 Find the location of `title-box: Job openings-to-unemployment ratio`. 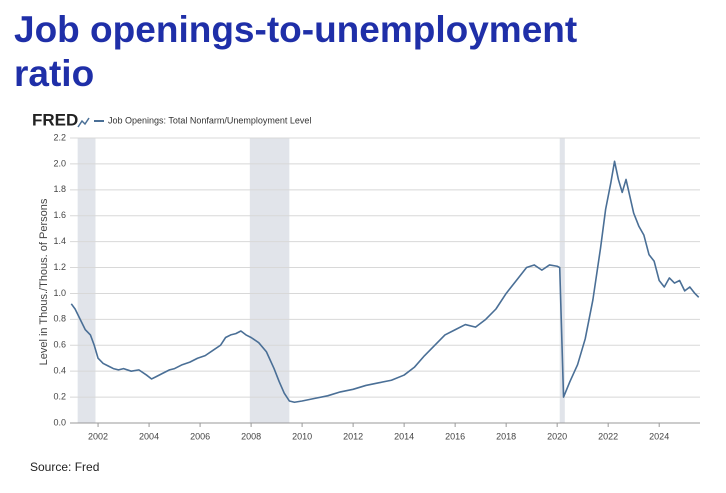

title-box: Job openings-to-unemployment ratio is located at coordinates (296, 51).